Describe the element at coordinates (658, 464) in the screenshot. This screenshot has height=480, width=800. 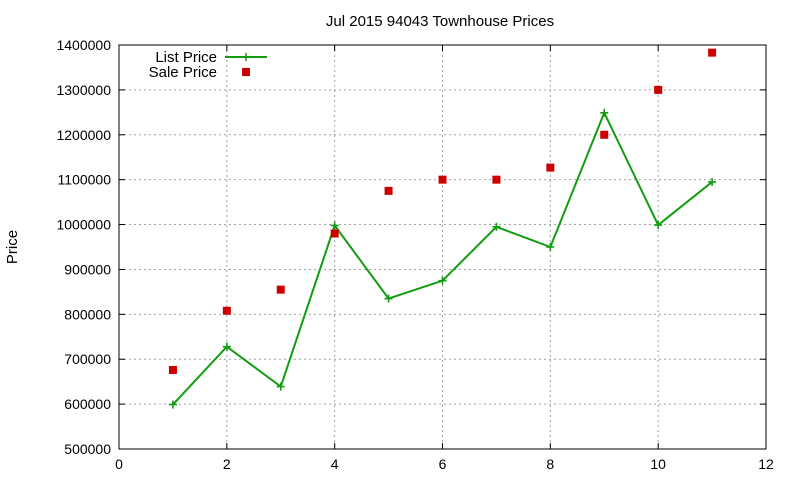
I see `x-tick-label: 10` at that location.